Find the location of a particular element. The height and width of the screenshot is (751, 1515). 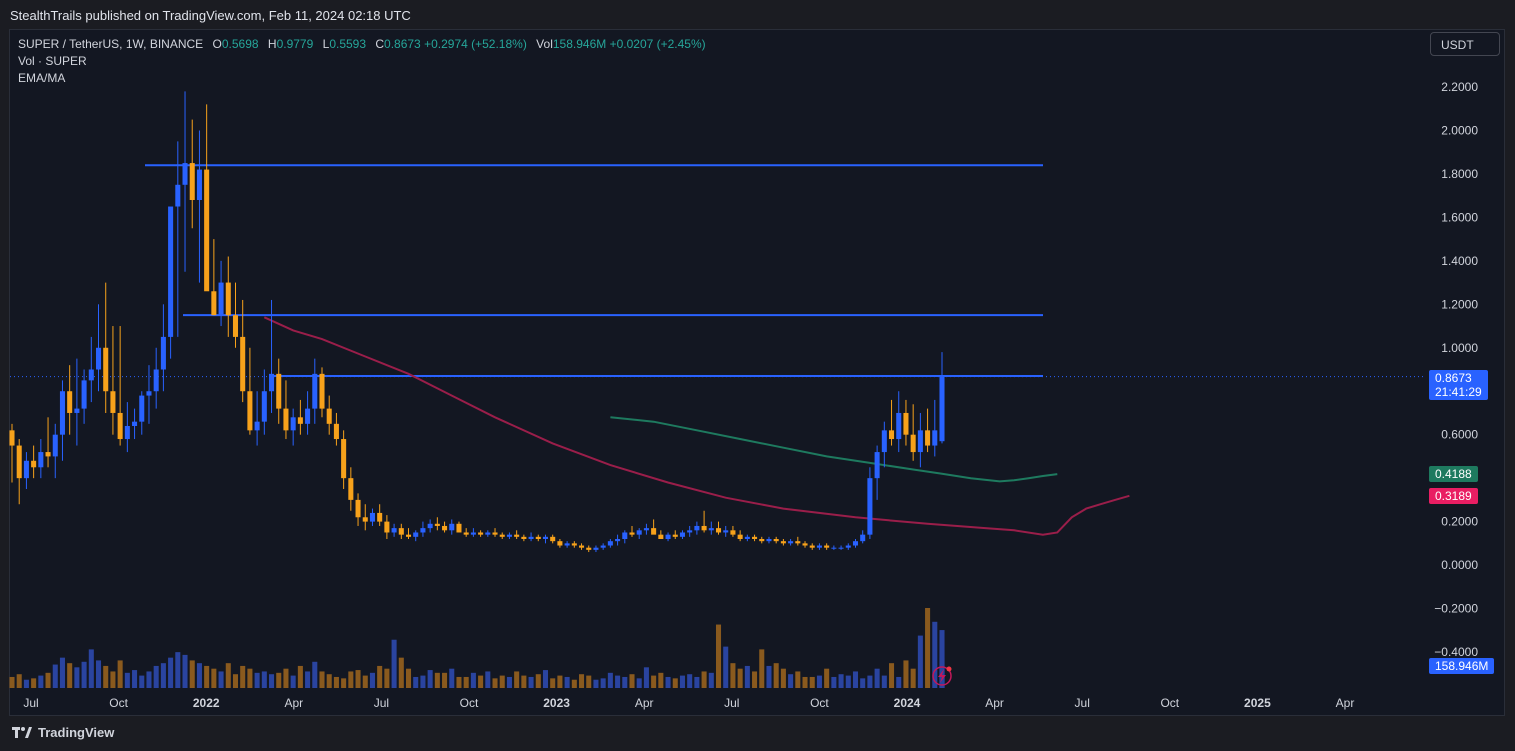

legend-vol-indicator: Vol · SUPER is located at coordinates (52, 61).